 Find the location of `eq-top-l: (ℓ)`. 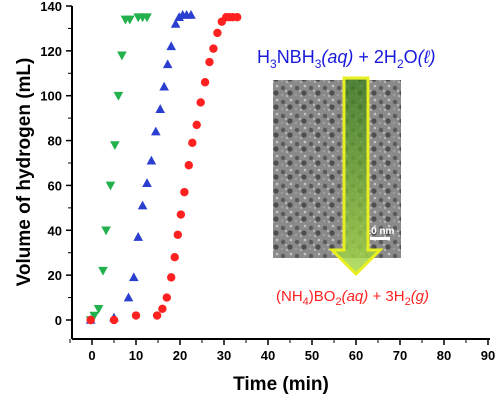

eq-top-l: (ℓ) is located at coordinates (427, 57).